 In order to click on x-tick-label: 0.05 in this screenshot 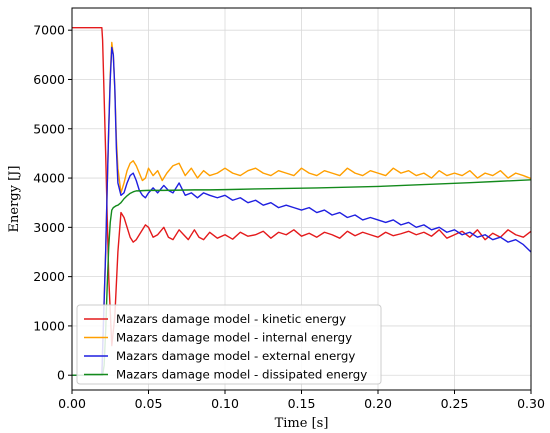, I will do `click(149, 403)`.